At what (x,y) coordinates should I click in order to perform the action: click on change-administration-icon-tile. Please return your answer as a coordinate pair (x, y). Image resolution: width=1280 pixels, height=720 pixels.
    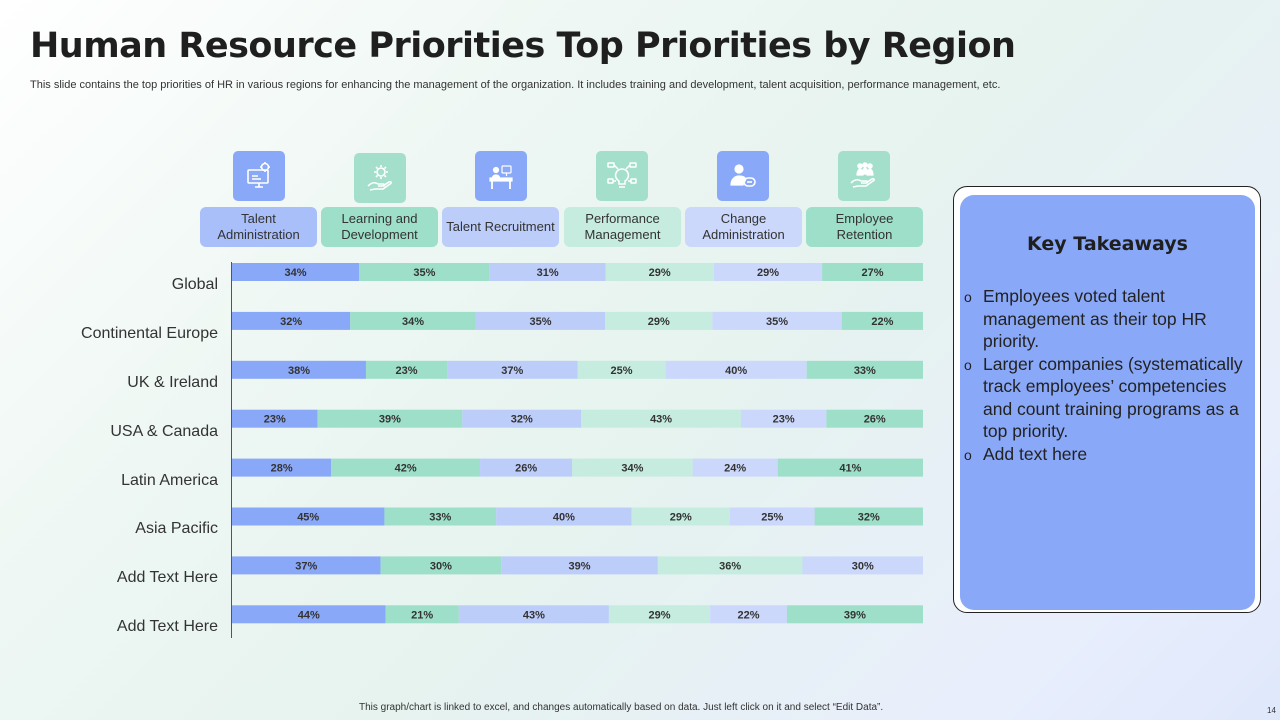
    Looking at the image, I should click on (743, 176).